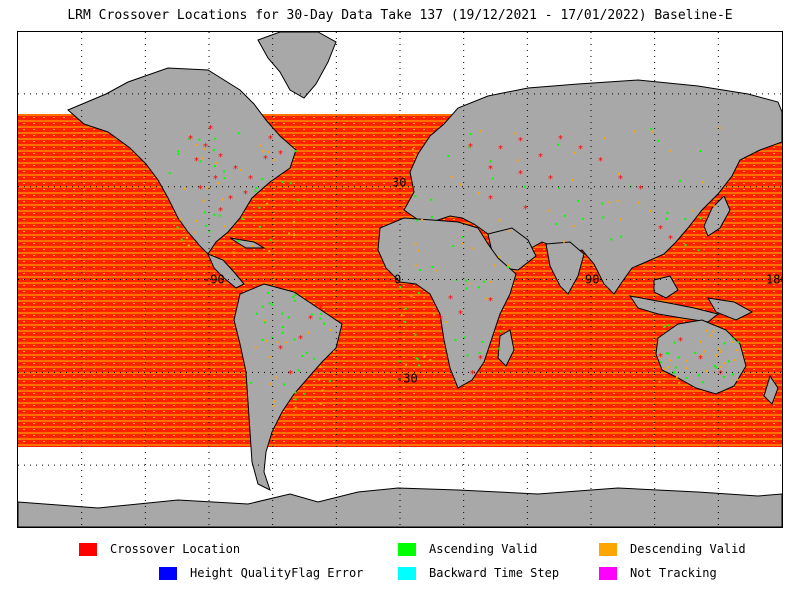  Describe the element at coordinates (467, 549) in the screenshot. I see `legend-item-ascending-valid: Ascending Valid` at that location.